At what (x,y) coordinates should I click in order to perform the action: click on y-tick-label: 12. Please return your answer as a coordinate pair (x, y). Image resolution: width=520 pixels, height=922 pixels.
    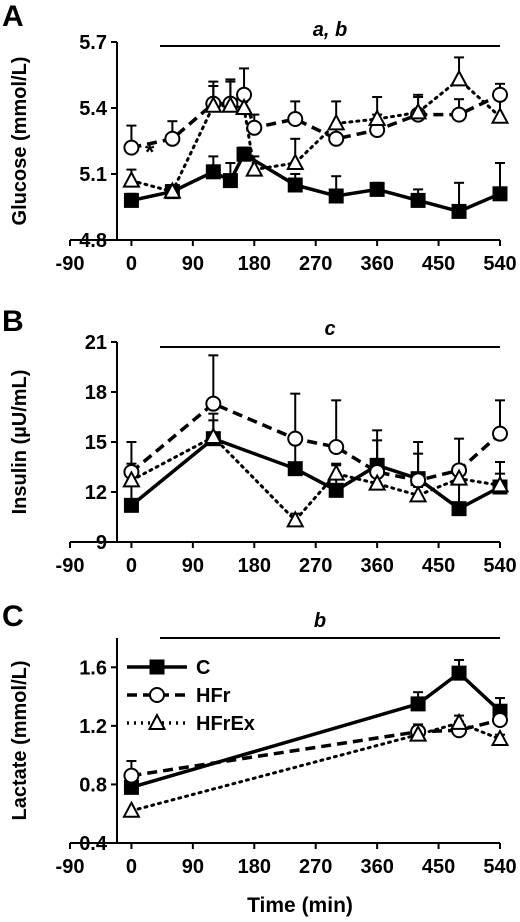
    Looking at the image, I should click on (96, 493).